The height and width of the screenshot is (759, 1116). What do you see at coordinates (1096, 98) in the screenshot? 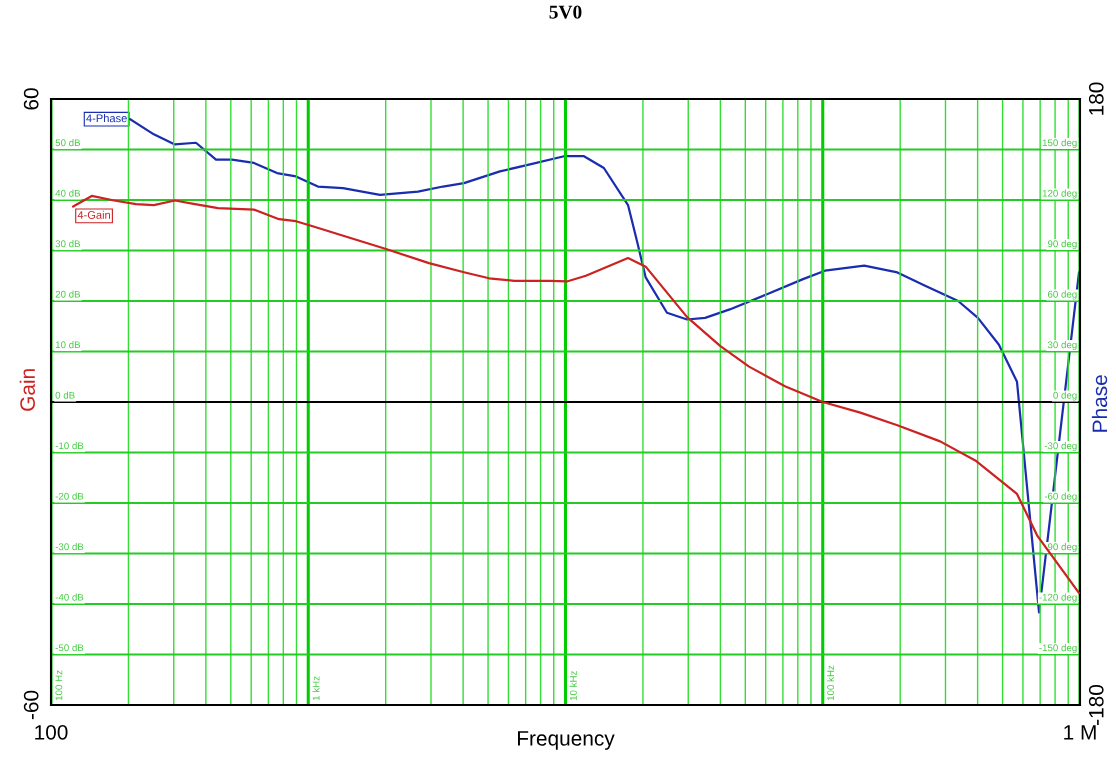
I see `y2-tick-label: 180` at bounding box center [1096, 98].